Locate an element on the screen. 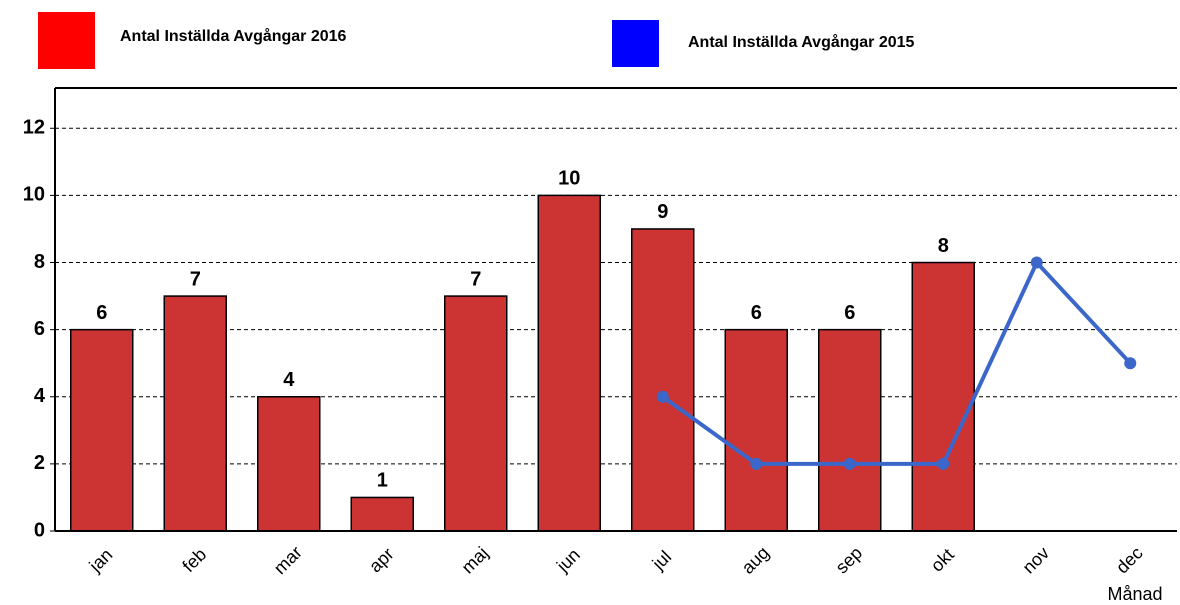 The width and height of the screenshot is (1180, 605). y-tick-label: 10 is located at coordinates (34, 195).